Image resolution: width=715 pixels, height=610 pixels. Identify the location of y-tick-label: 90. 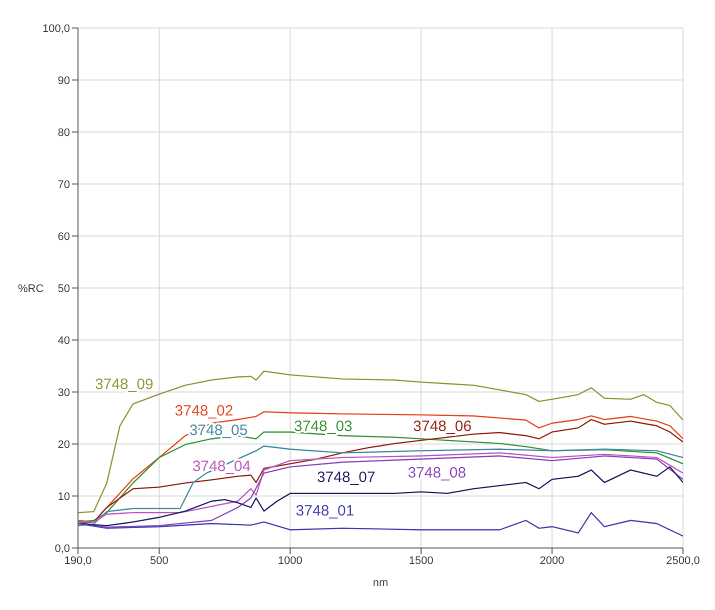
(64, 80).